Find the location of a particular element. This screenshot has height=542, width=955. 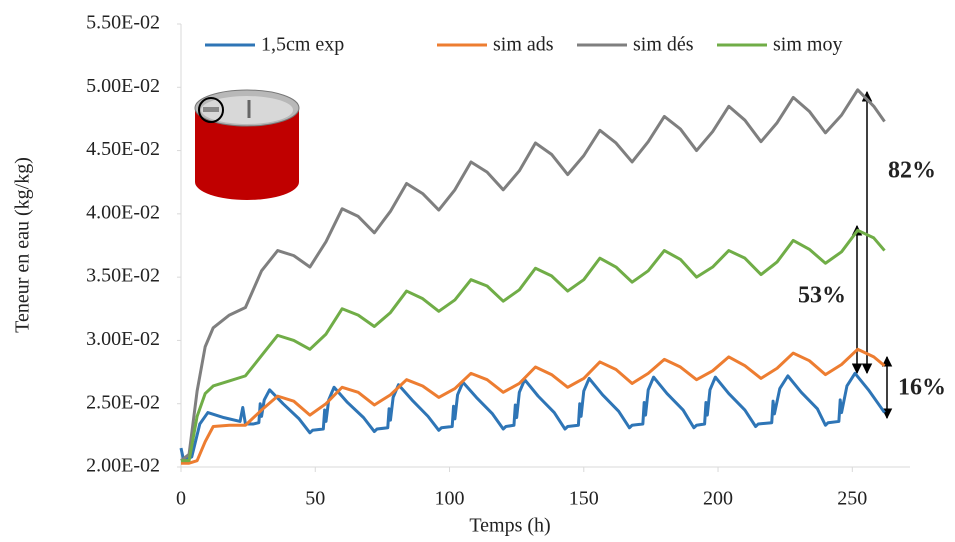

legend-label: 1,5cm exp is located at coordinates (302, 45).